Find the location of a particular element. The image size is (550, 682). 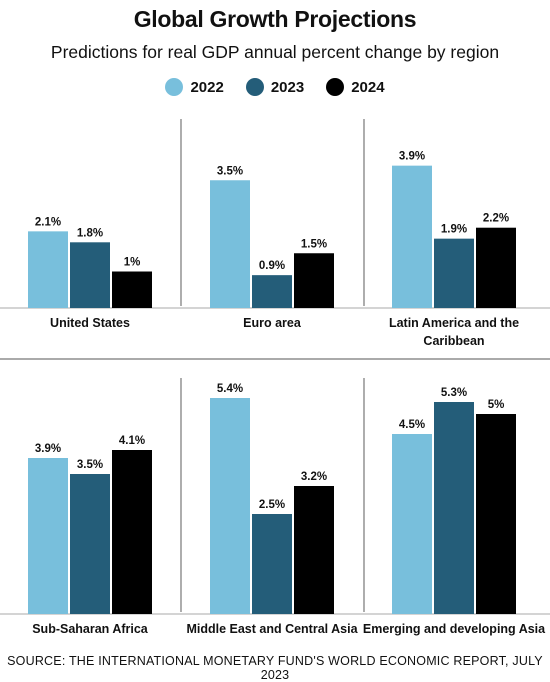

category-label: Sub-Saharan Africa is located at coordinates (90, 629).